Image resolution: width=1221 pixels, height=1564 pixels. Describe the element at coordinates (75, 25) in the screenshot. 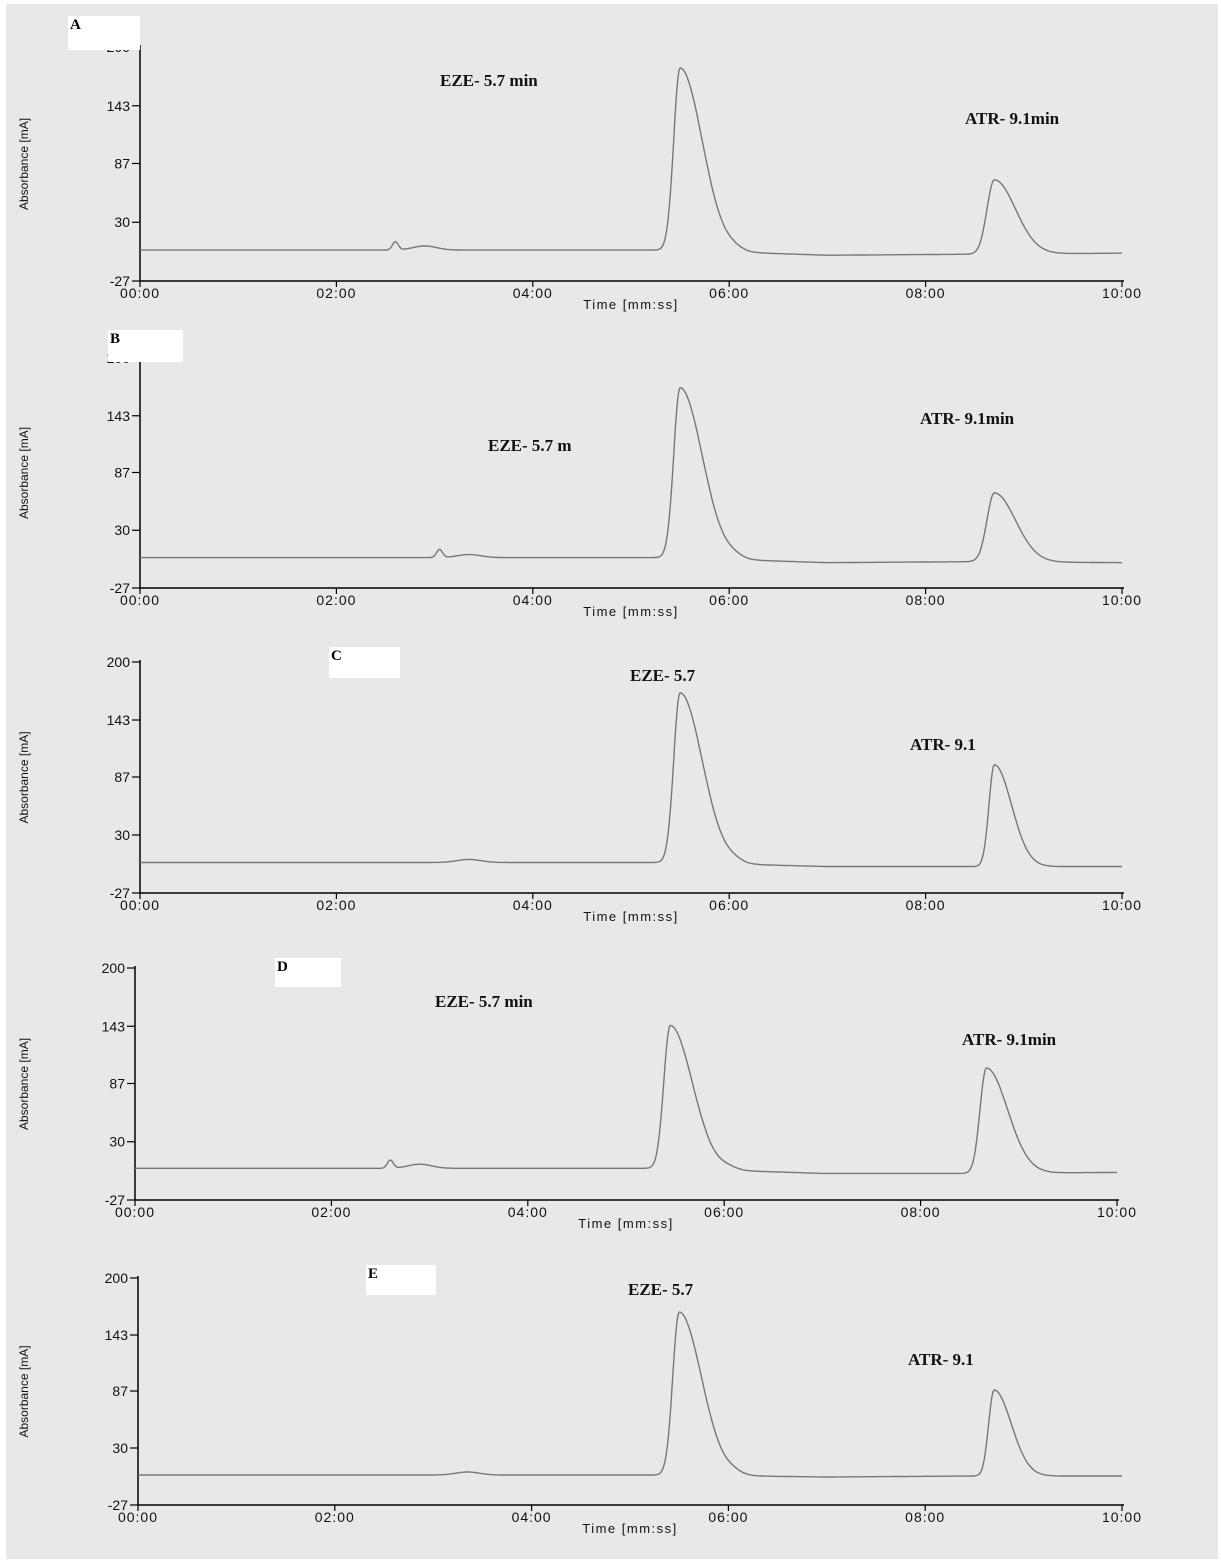

I see `panel-letter: A` at that location.